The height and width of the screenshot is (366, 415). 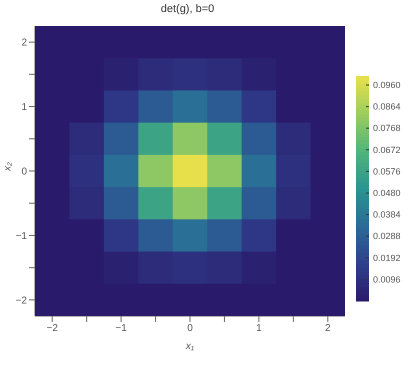 What do you see at coordinates (24, 108) in the screenshot?
I see `y-tick-label: 1` at bounding box center [24, 108].